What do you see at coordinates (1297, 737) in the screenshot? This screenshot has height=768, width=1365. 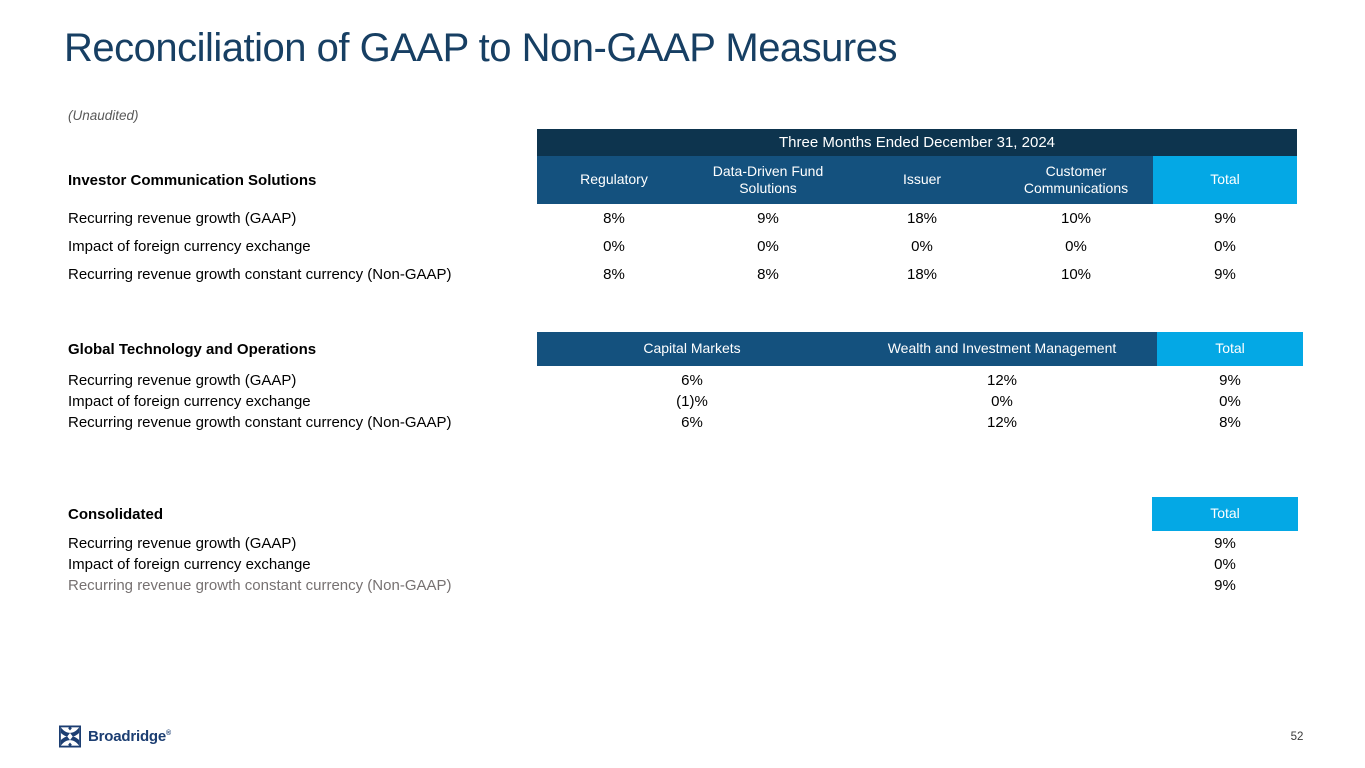 I see `page-number: 52` at bounding box center [1297, 737].